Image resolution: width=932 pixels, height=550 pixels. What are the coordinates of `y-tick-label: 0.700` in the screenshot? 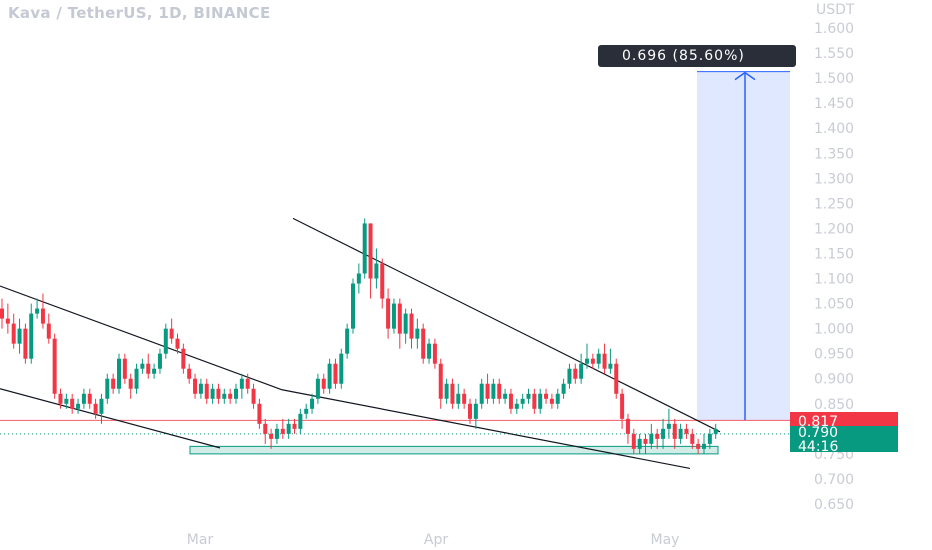 It's located at (834, 480).